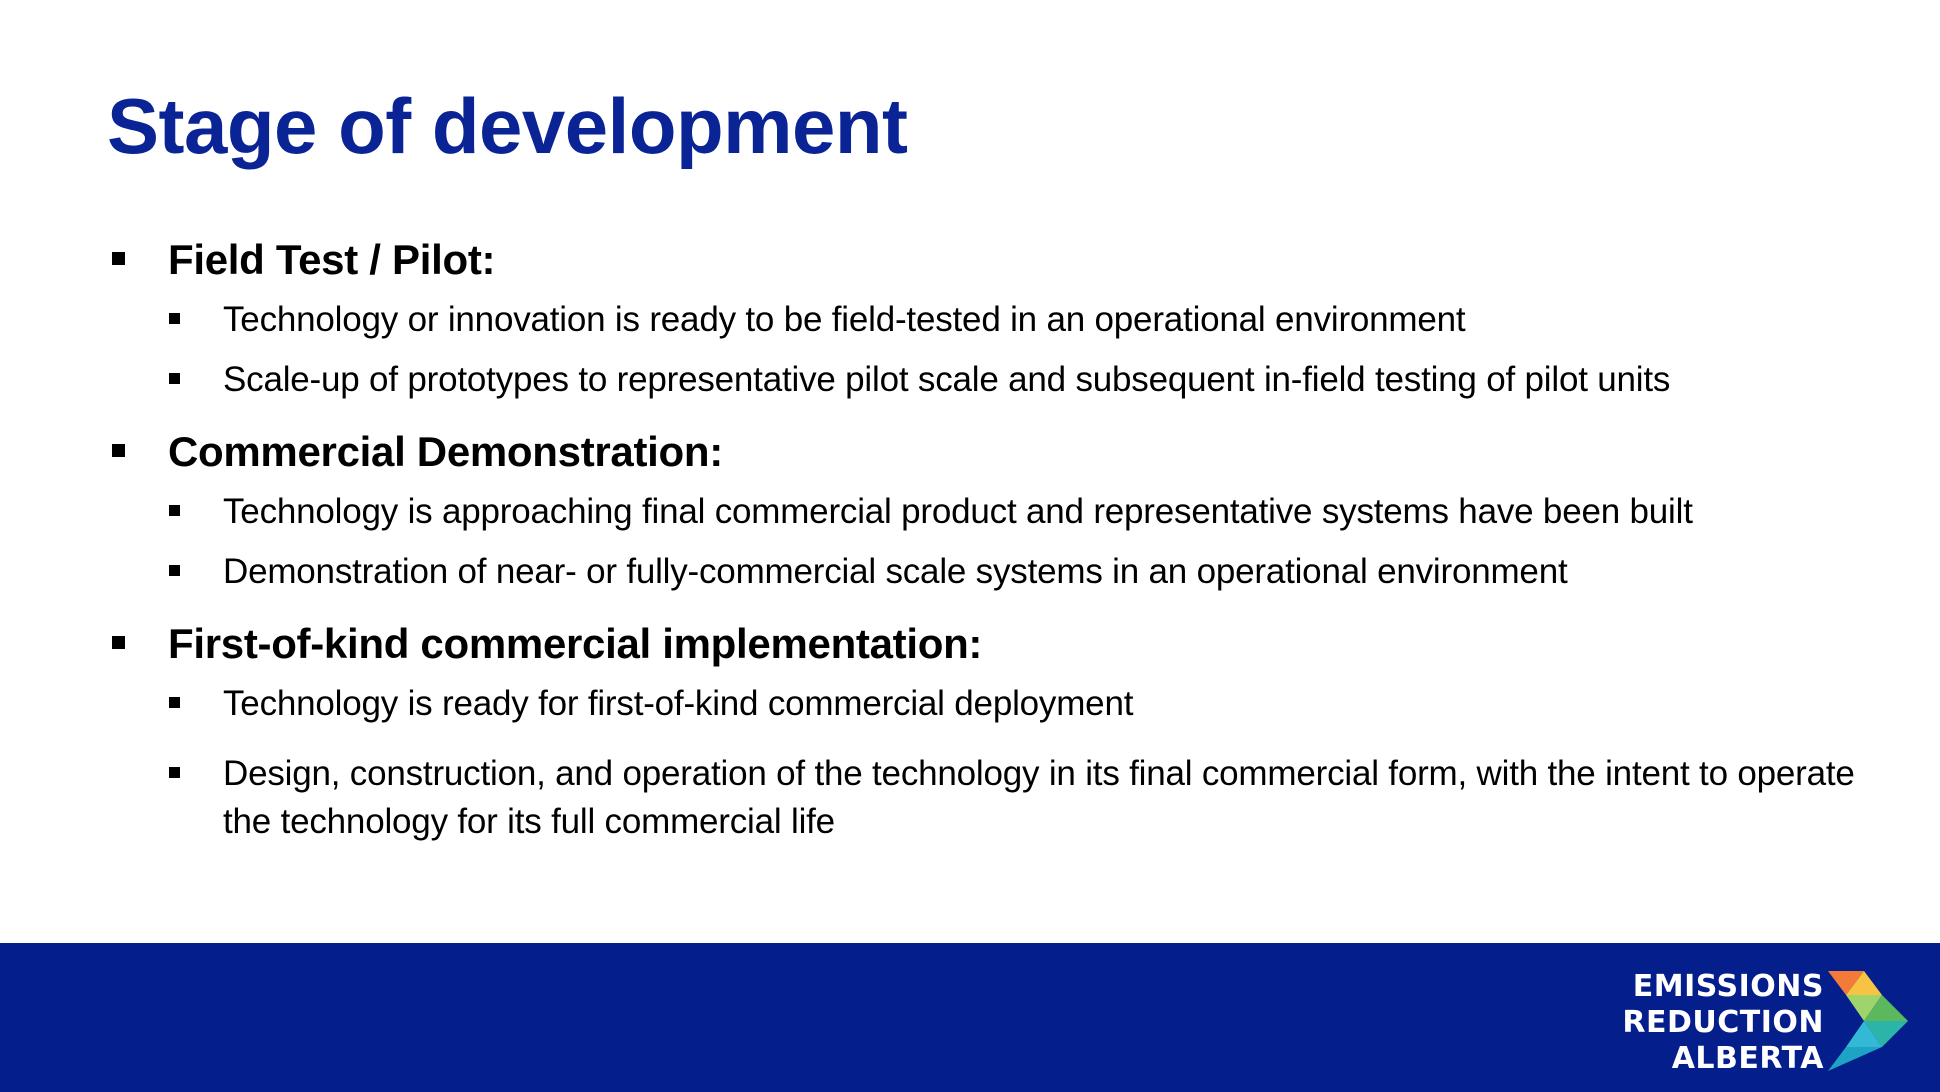 The width and height of the screenshot is (1940, 1092). Describe the element at coordinates (445, 451) in the screenshot. I see `section-heading-text: Commercial Demonstration:` at that location.